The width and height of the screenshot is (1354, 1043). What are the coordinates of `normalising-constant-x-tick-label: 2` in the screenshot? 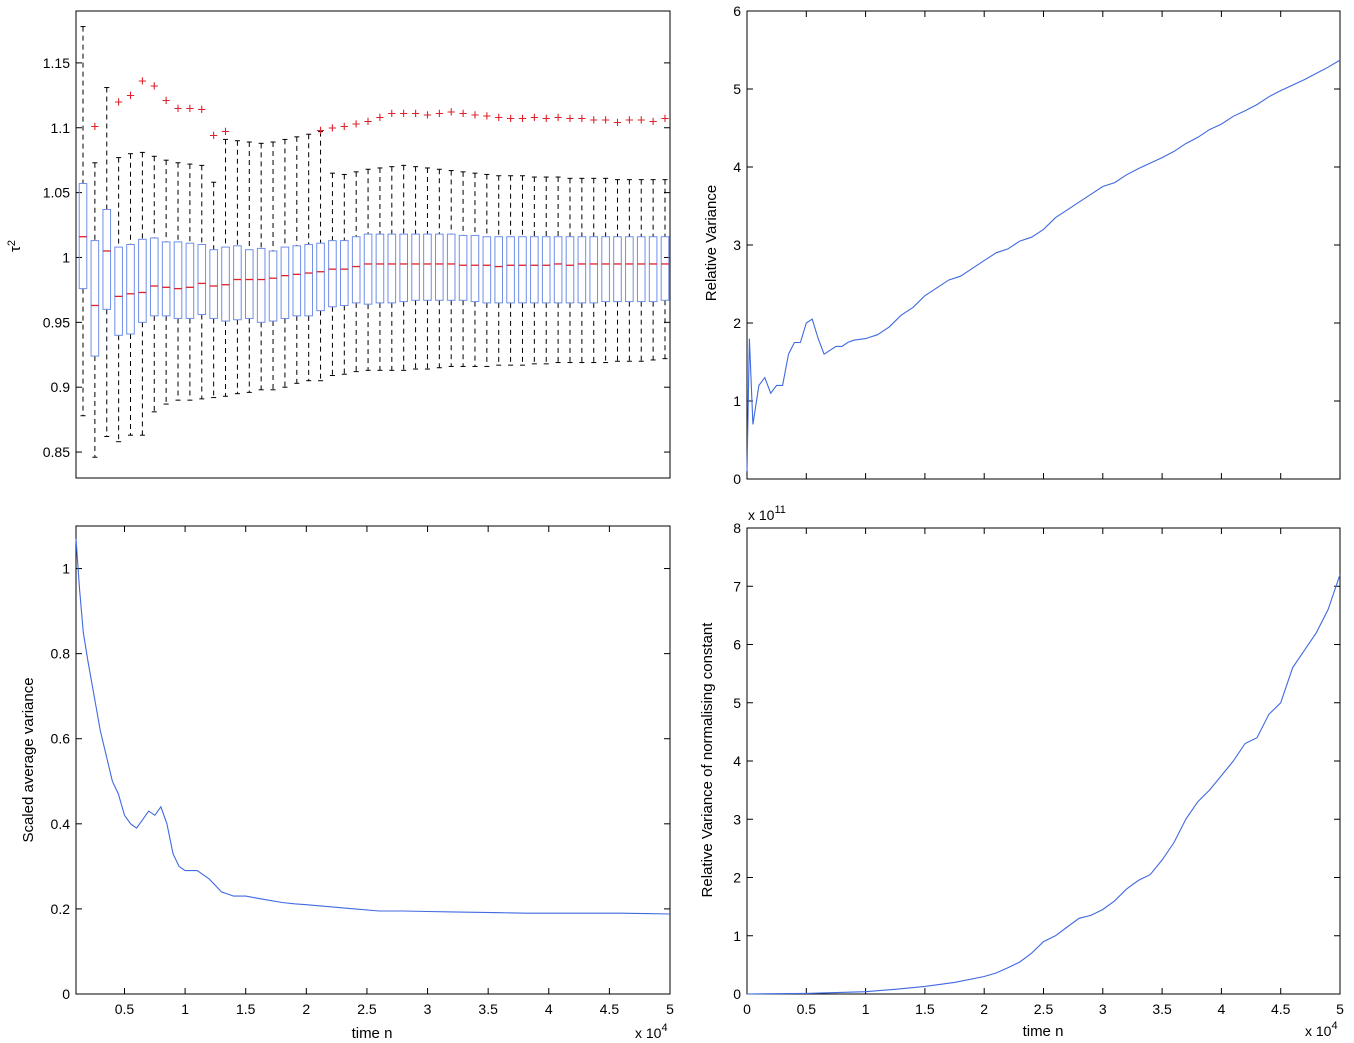 It's located at (984, 1009).